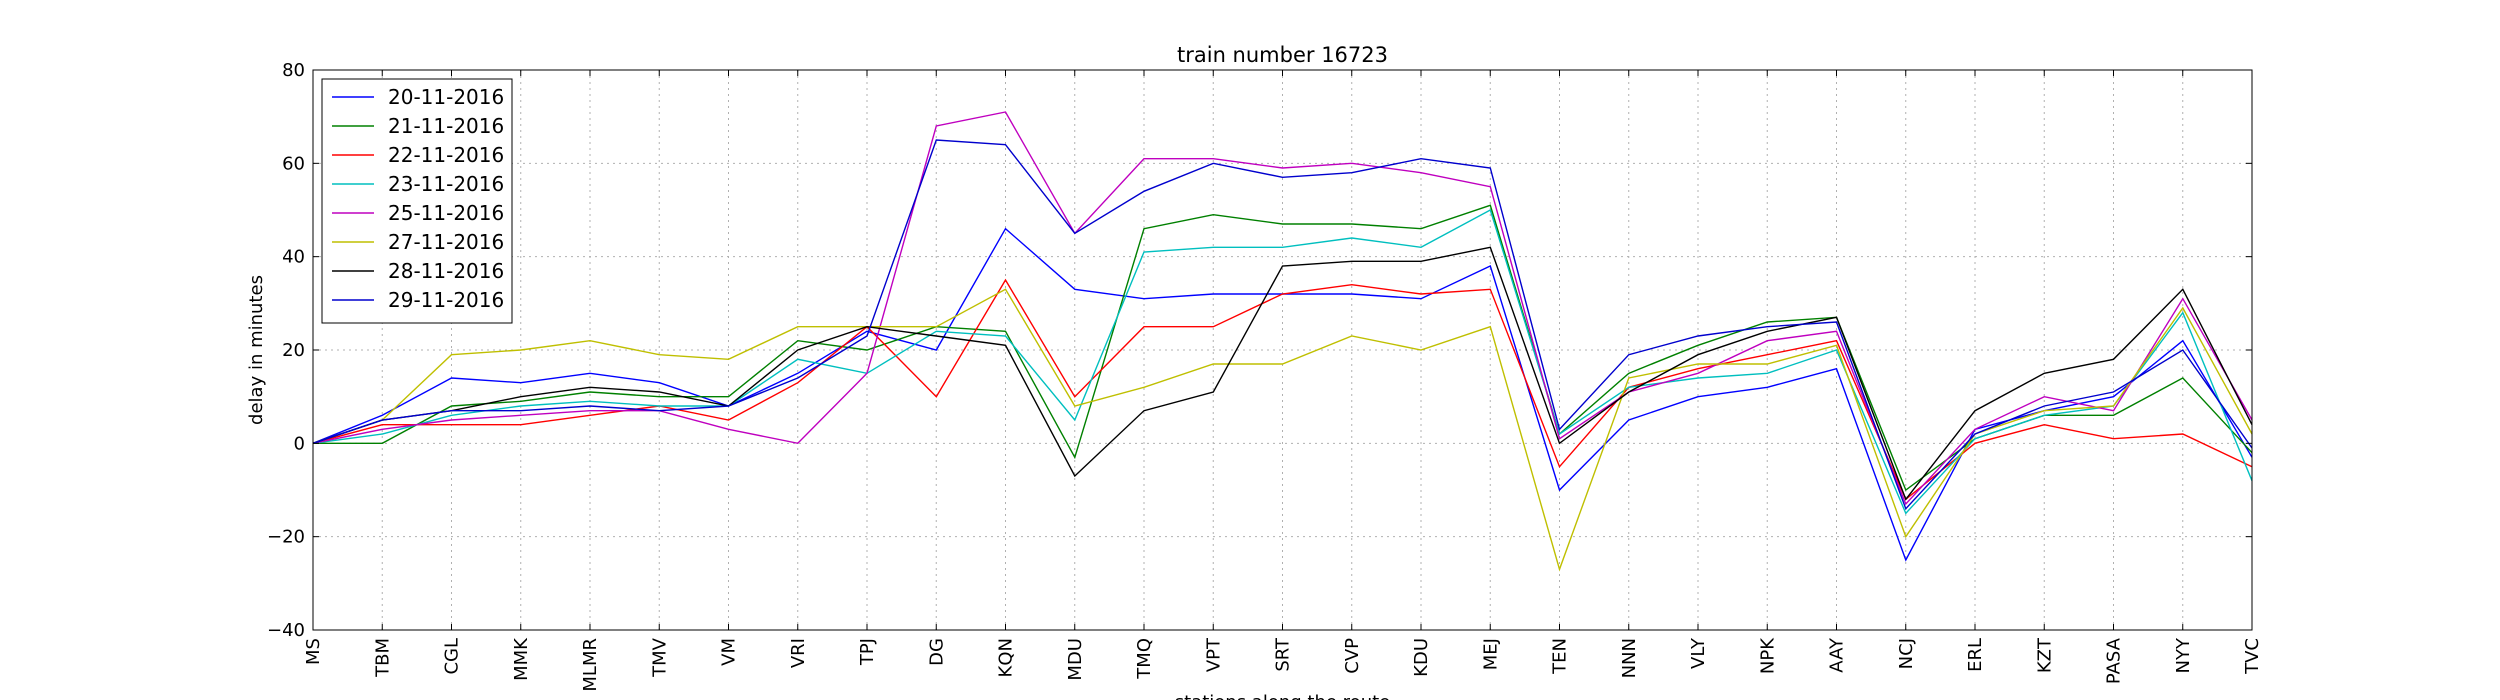 The image size is (2500, 700). Describe the element at coordinates (256, 350) in the screenshot. I see `y-axis-label: delay in minutes` at that location.